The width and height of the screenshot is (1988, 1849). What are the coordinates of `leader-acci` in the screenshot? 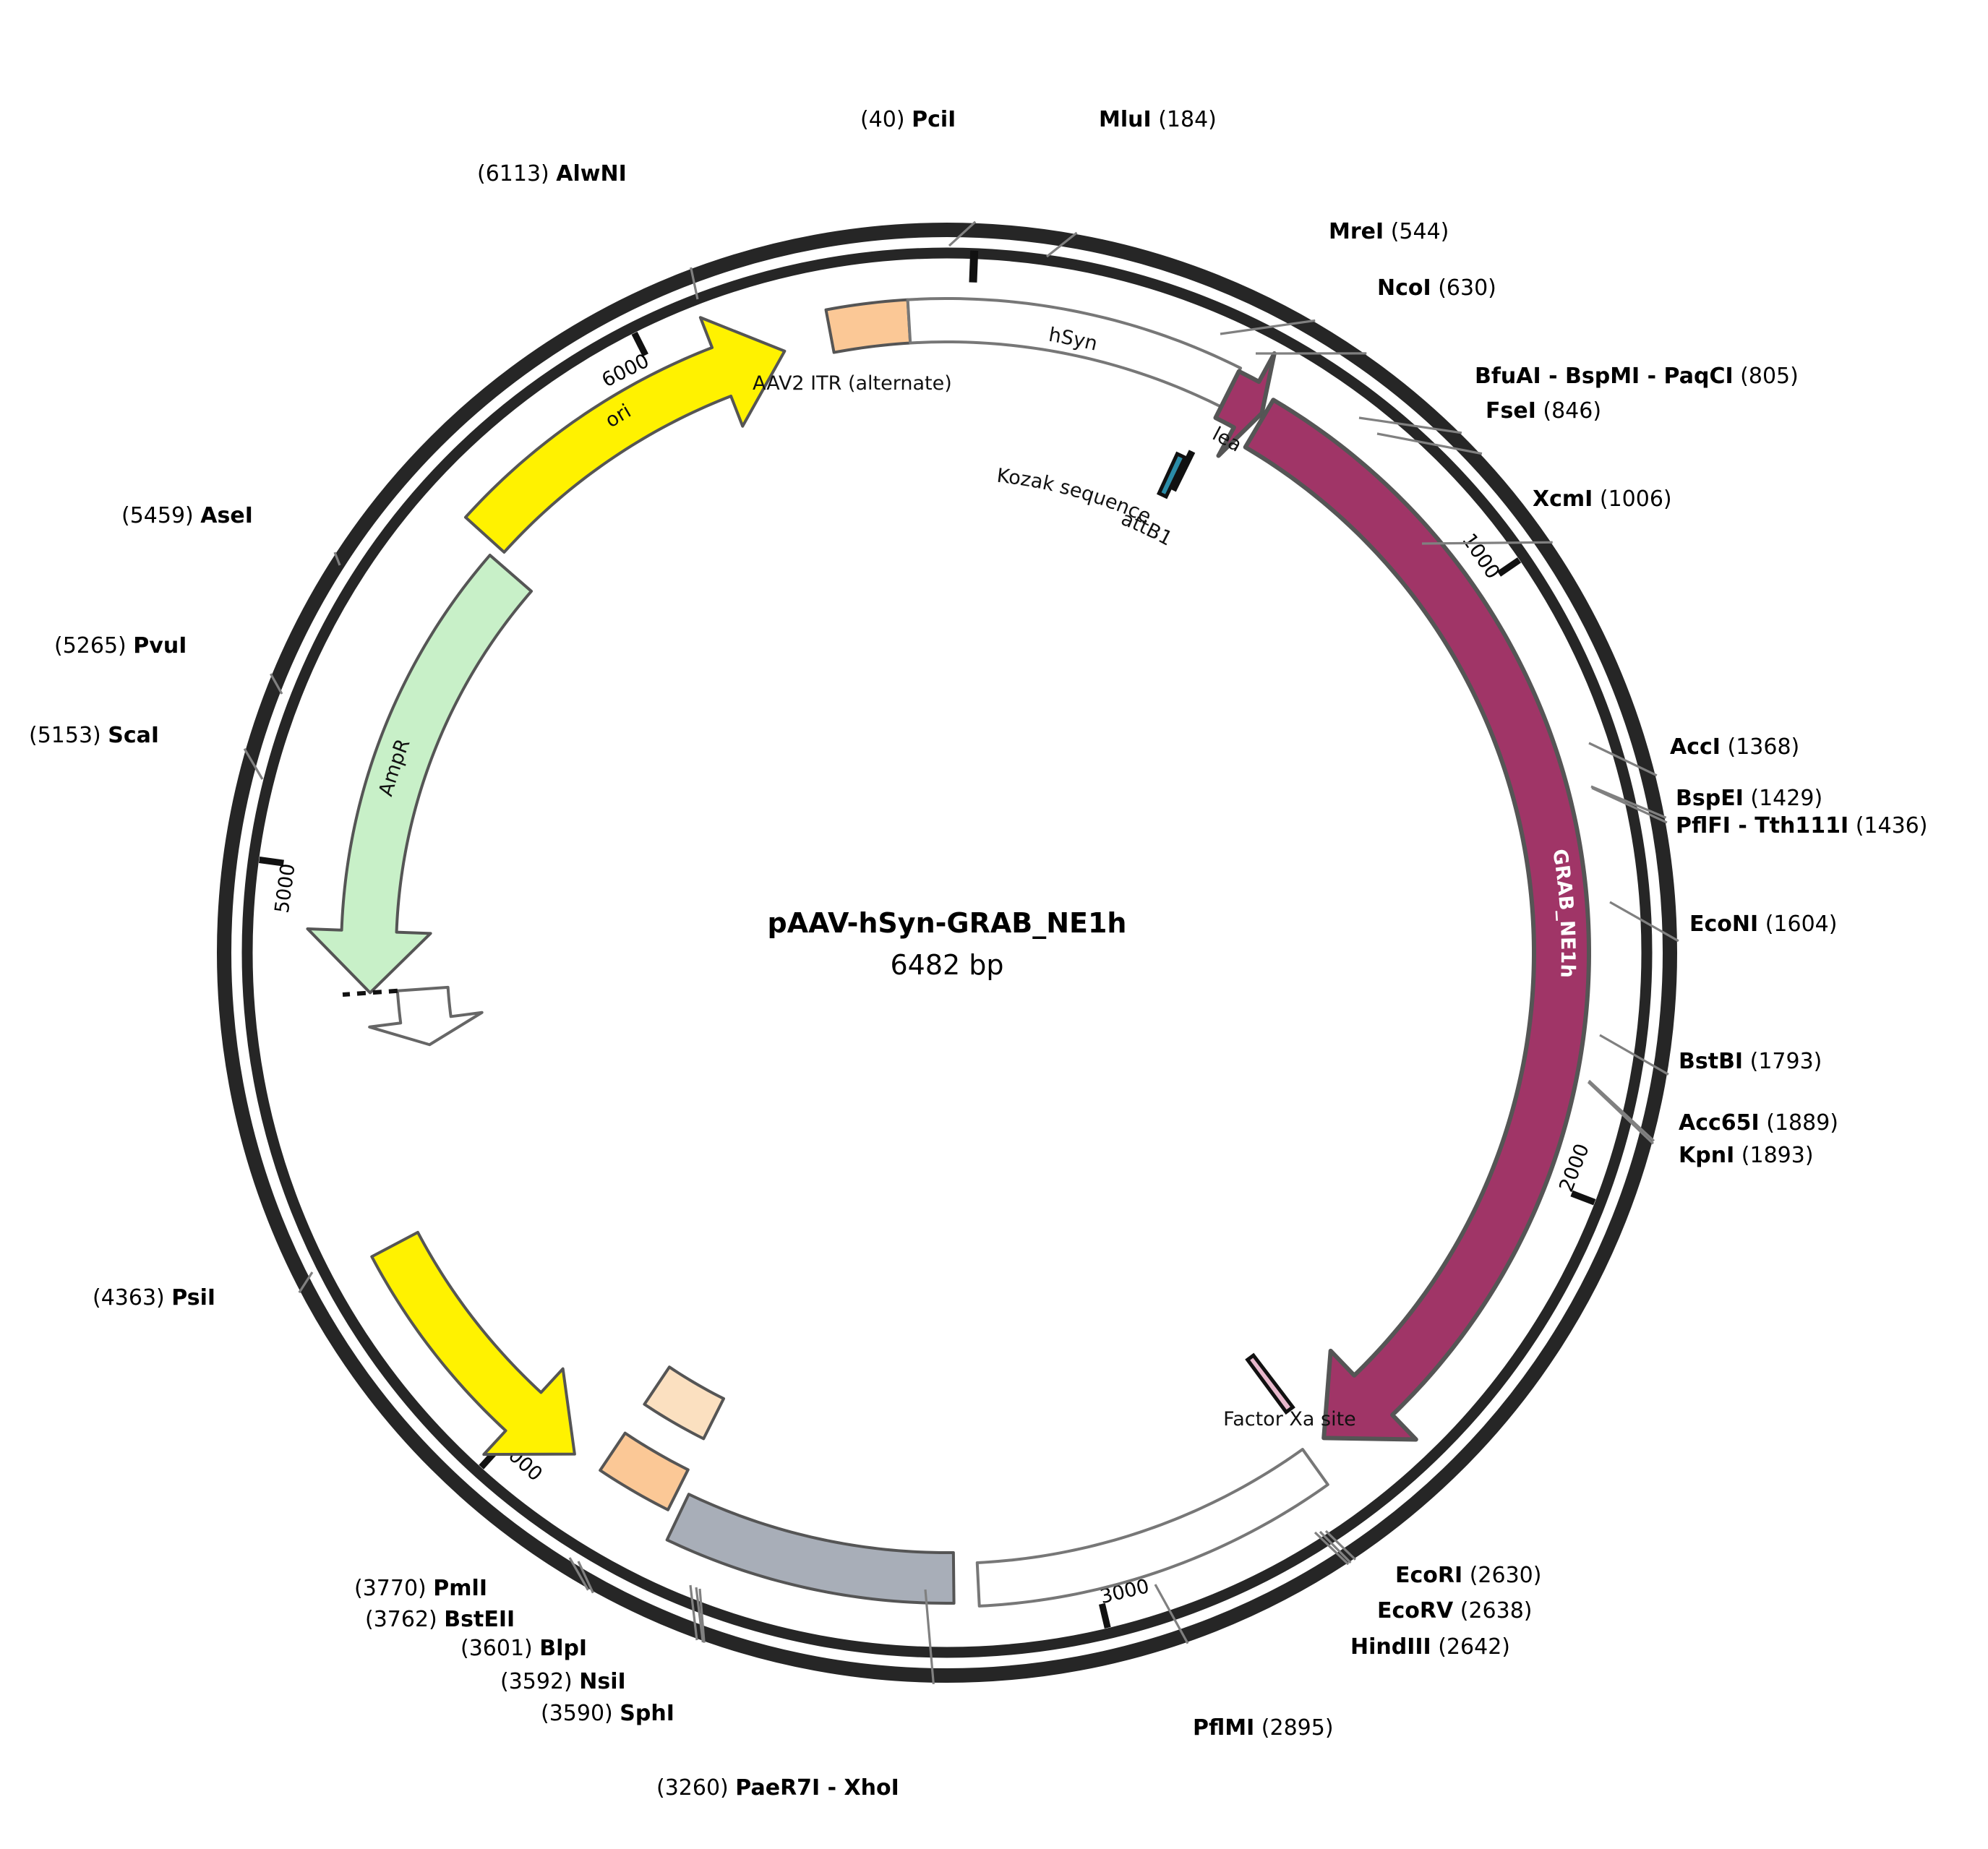 It's located at (1623, 759).